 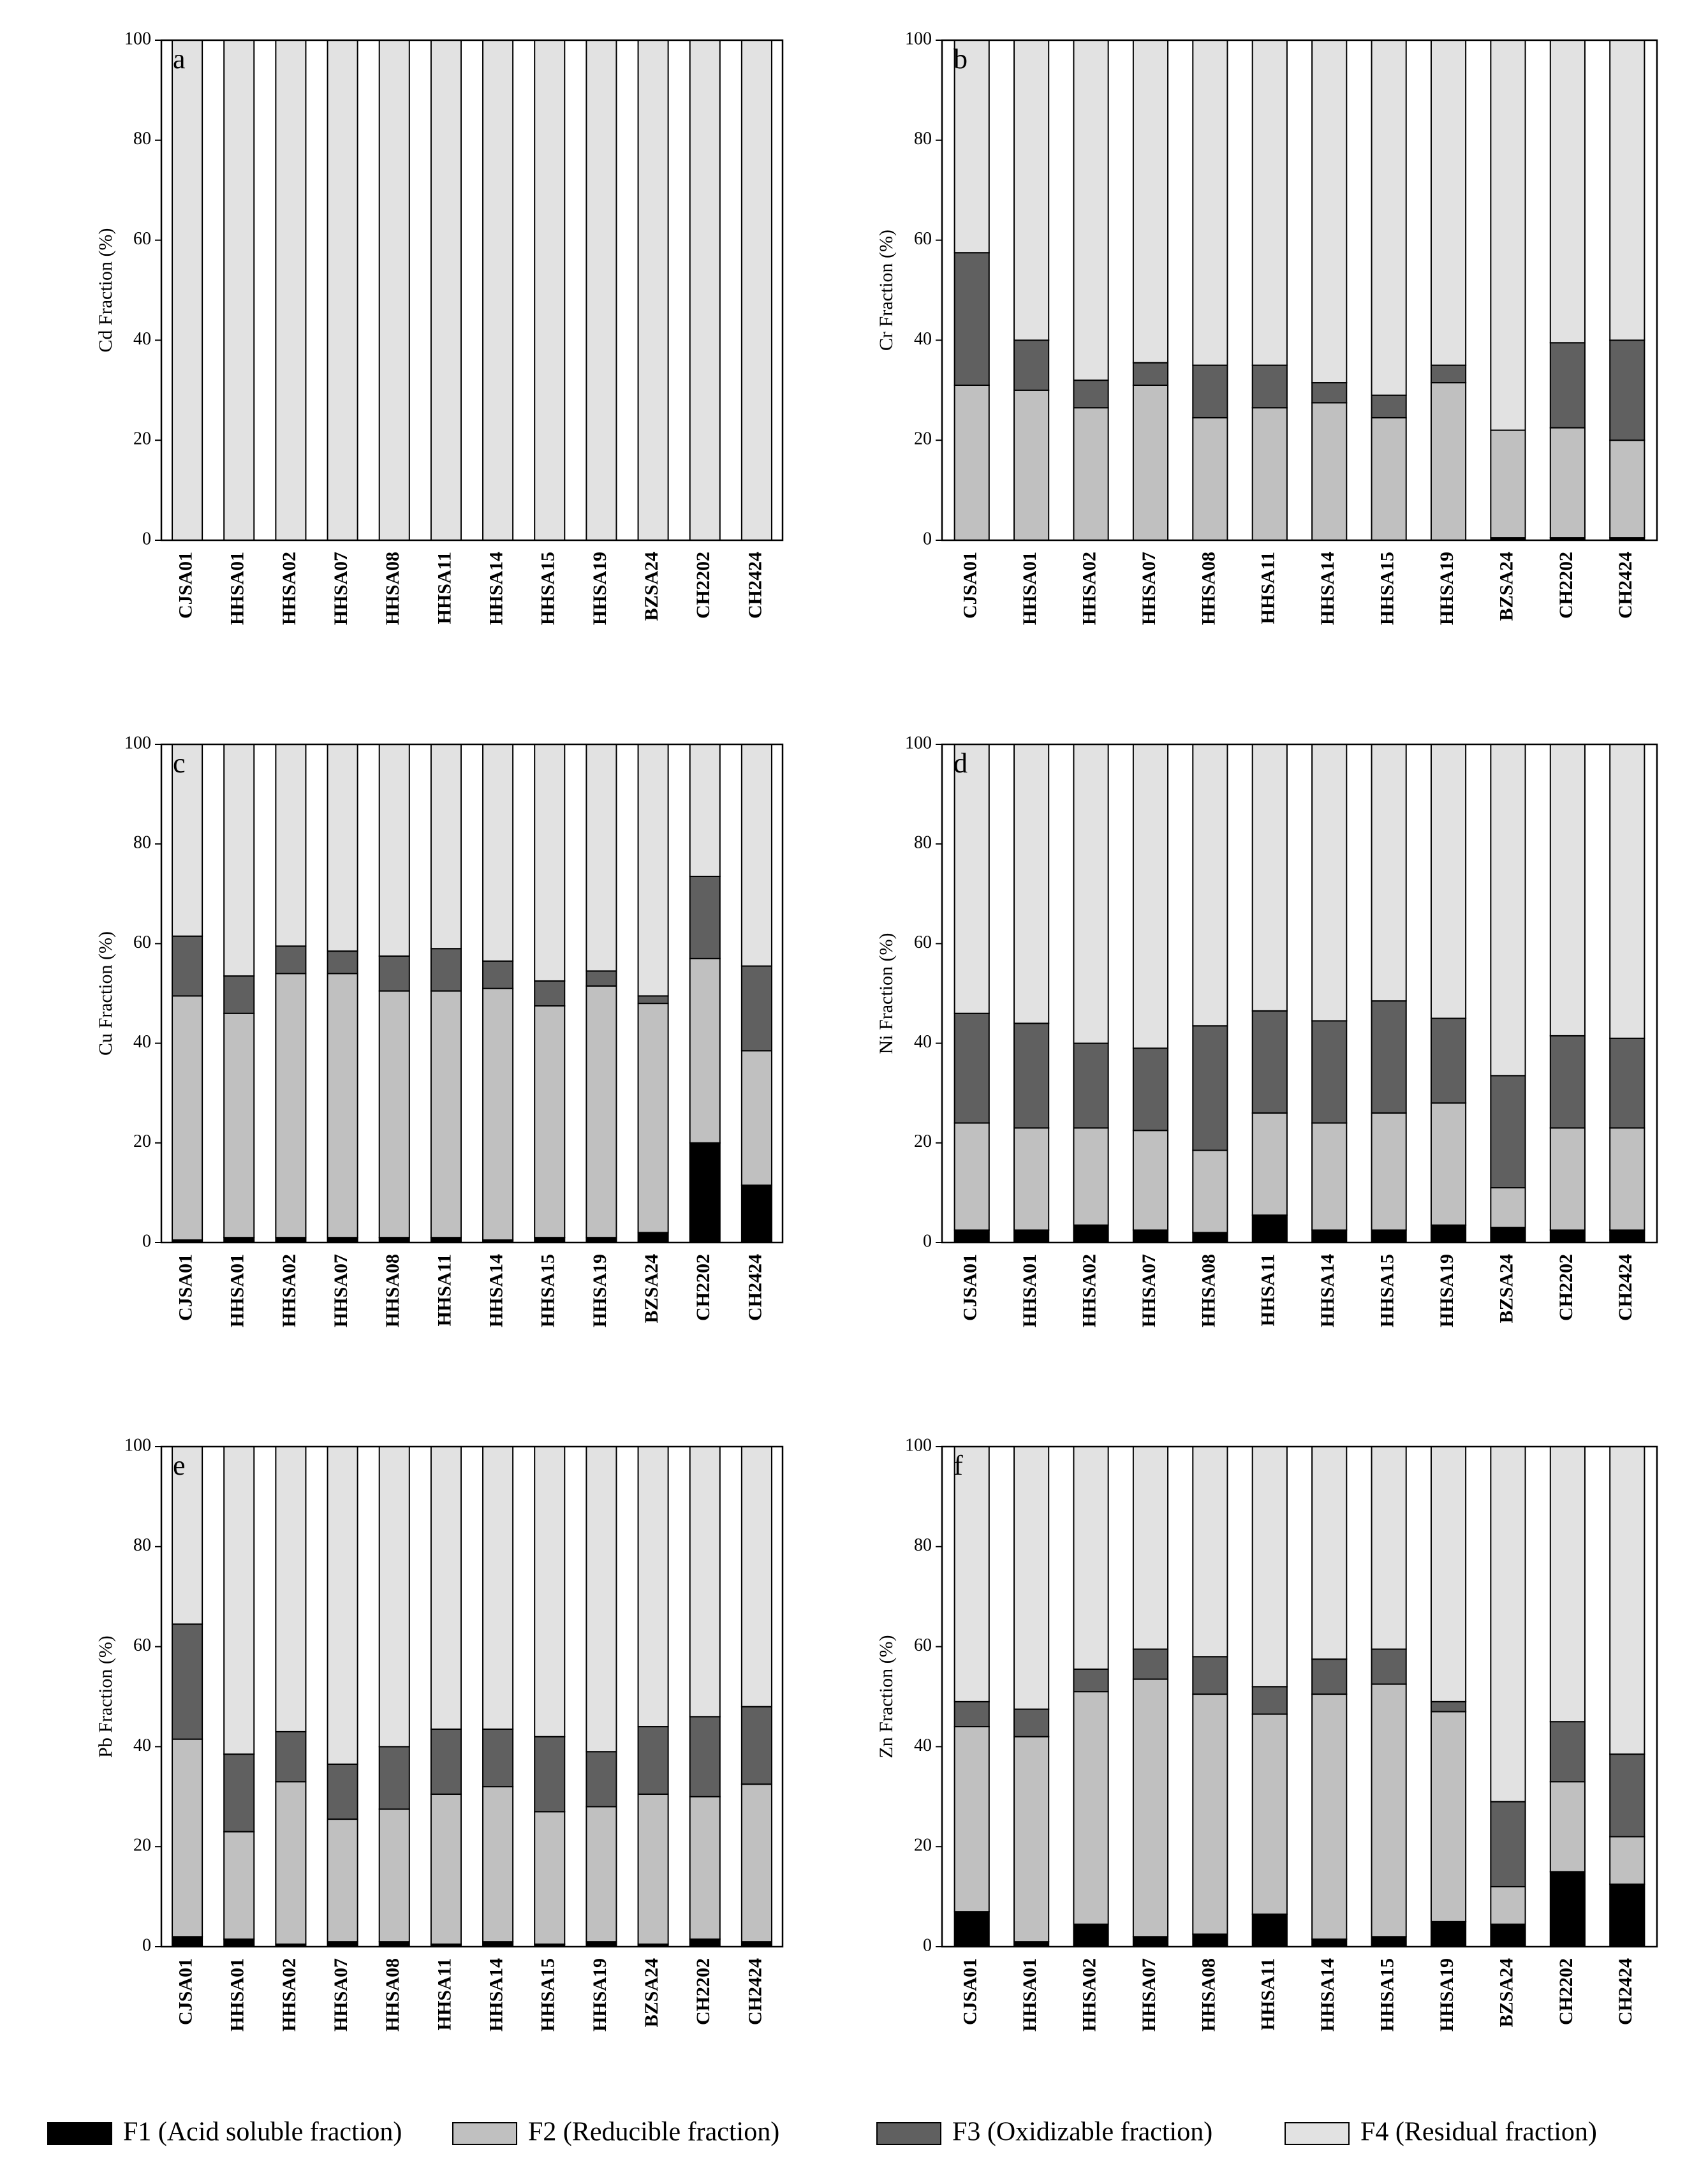 What do you see at coordinates (180, 1465) in the screenshot?
I see `panel-label: e` at bounding box center [180, 1465].